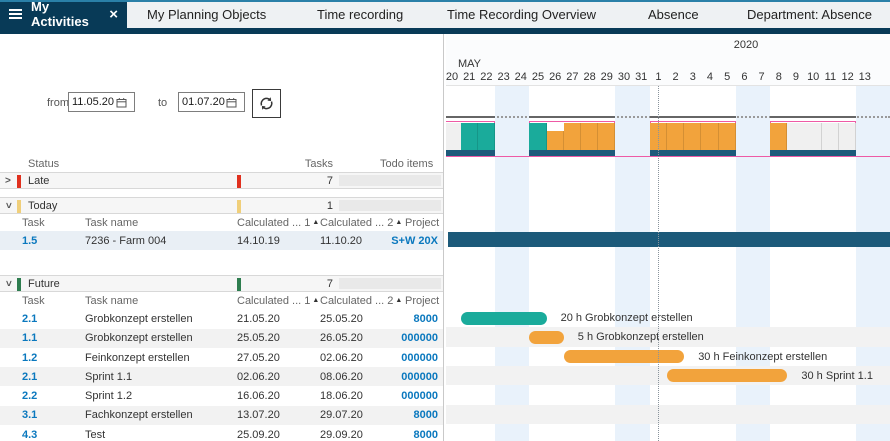 This screenshot has width=890, height=441. I want to click on project-link: S+W 20X, so click(414, 240).